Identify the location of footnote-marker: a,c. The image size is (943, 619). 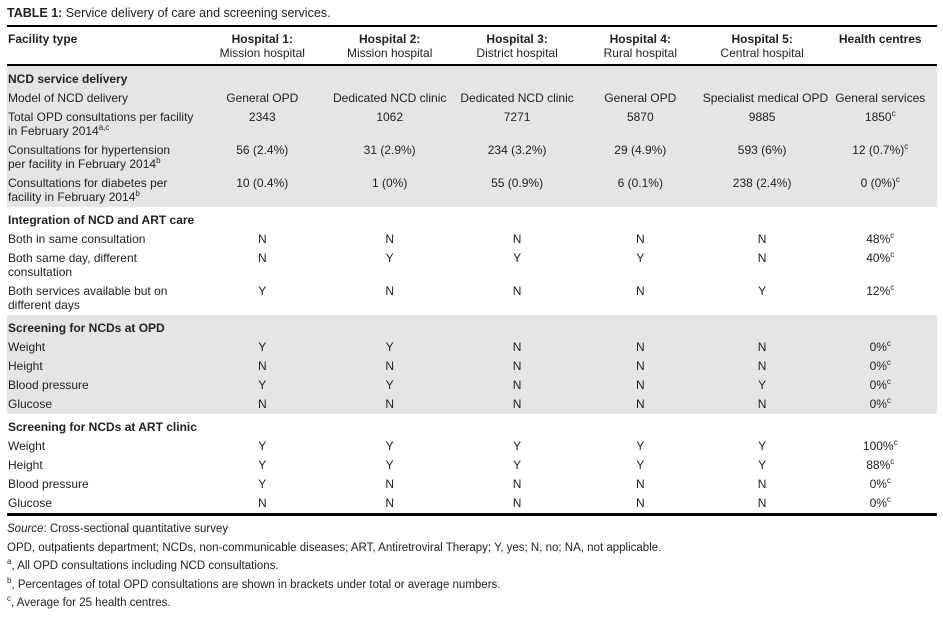
(104, 127).